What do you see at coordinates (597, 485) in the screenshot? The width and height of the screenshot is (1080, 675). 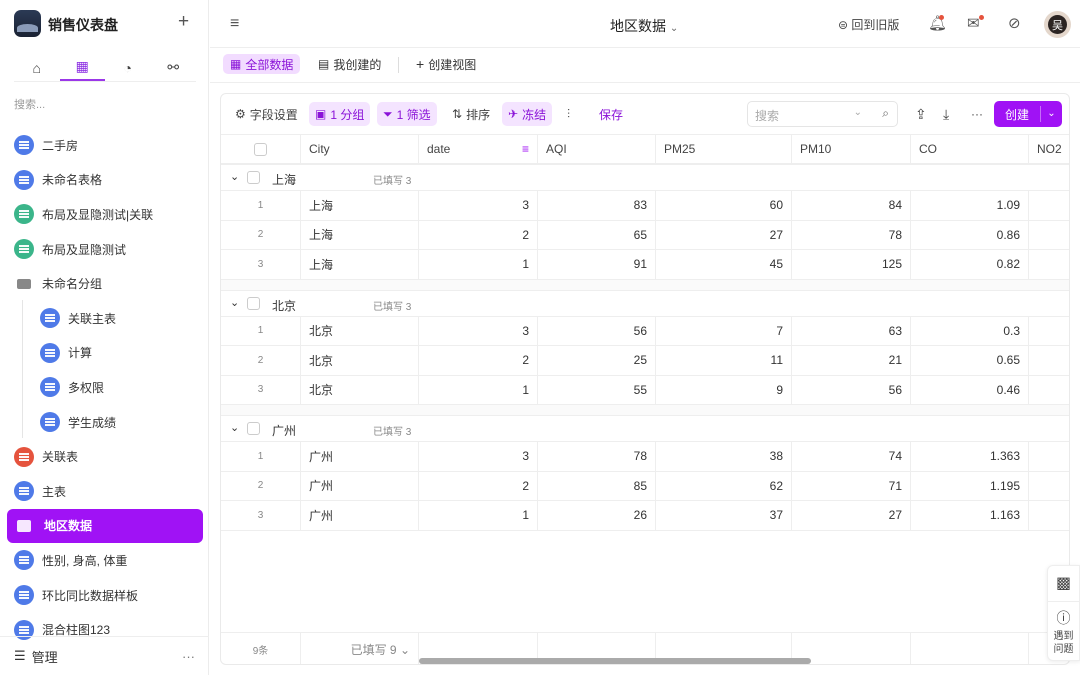 I see `table-cell: 85` at bounding box center [597, 485].